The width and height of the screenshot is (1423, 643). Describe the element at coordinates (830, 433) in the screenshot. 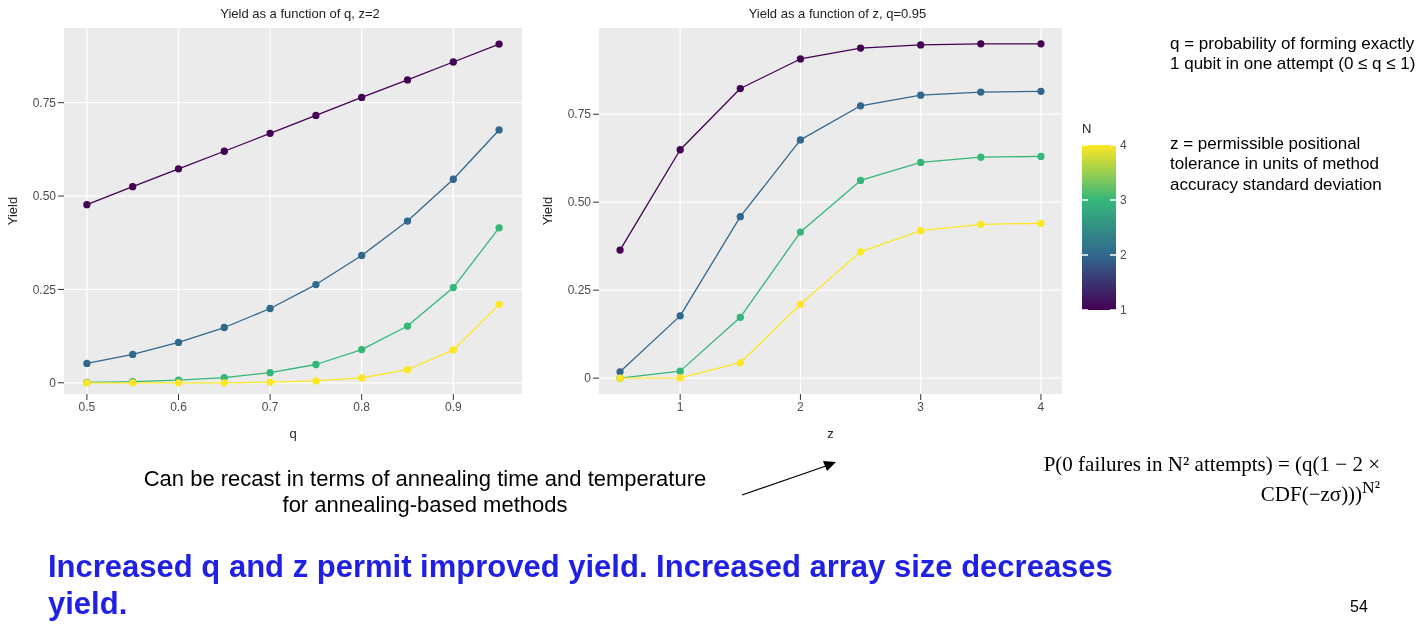

I see `x-axis-title: z` at that location.